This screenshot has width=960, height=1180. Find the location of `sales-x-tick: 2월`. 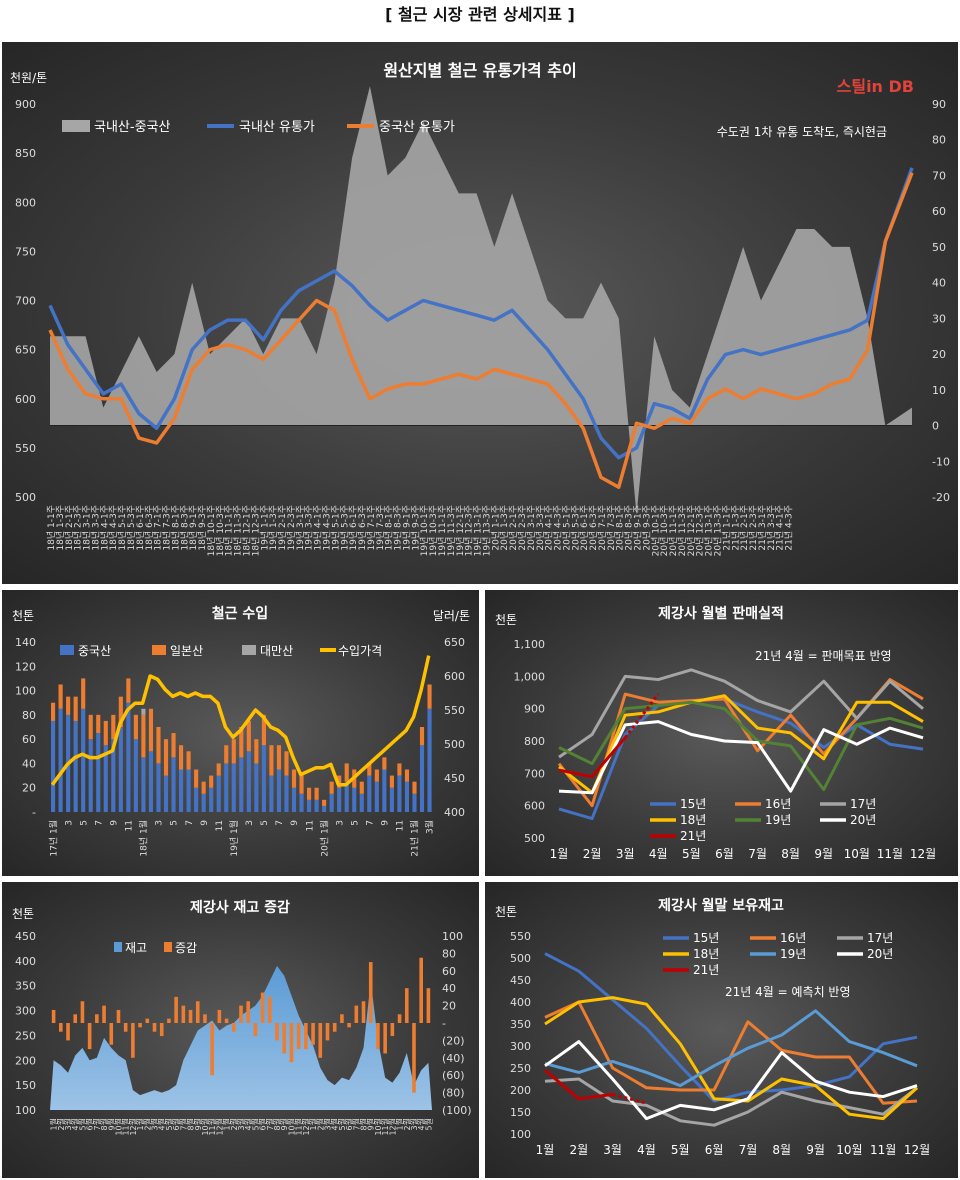

sales-x-tick: 2월 is located at coordinates (592, 854).